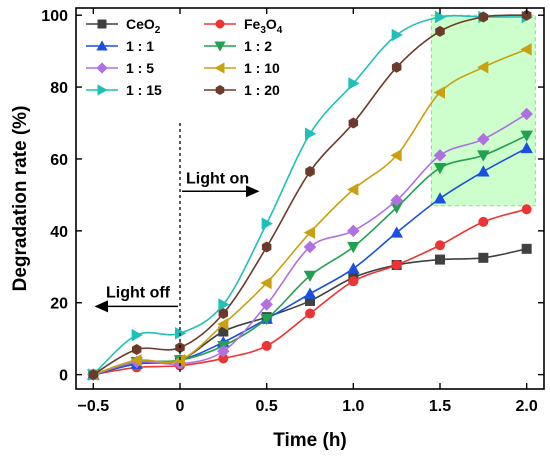 The height and width of the screenshot is (457, 550). Describe the element at coordinates (20, 199) in the screenshot. I see `y-axis-title: Degradation rate (%)` at that location.